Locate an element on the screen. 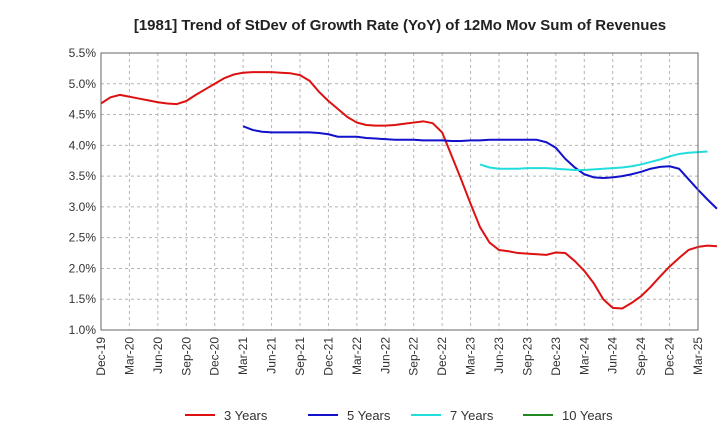  legend: 3 Years 5 Years 7 Years 10 Years is located at coordinates (399, 415).